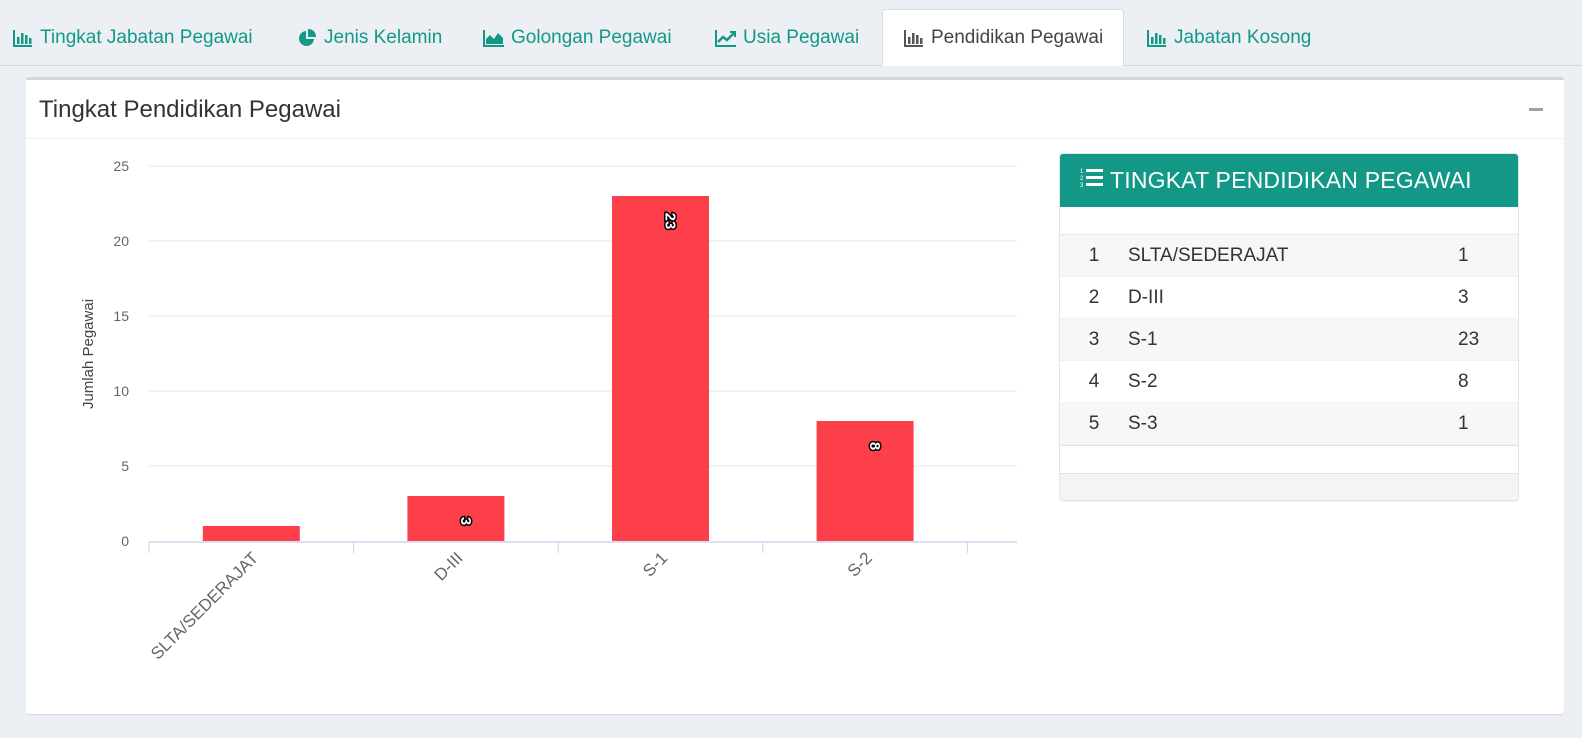 Image resolution: width=1582 pixels, height=738 pixels. Describe the element at coordinates (1094, 381) in the screenshot. I see `row-number: 4` at that location.